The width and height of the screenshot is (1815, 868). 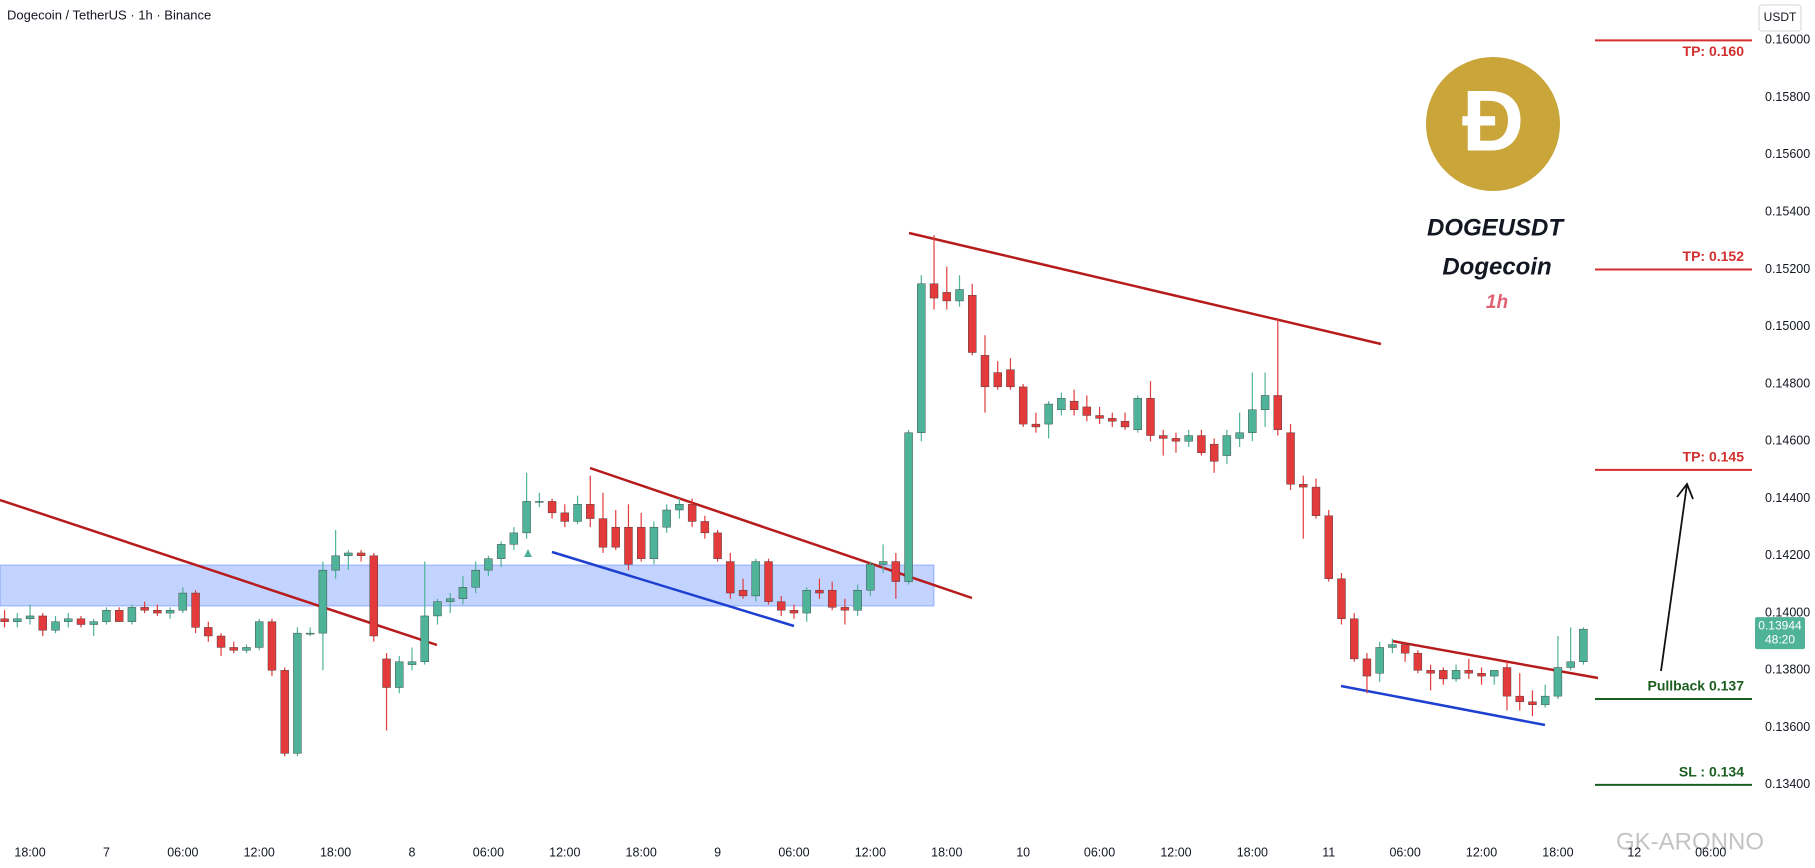 I want to click on y-tick-label: 0.14600, so click(x=1787, y=441).